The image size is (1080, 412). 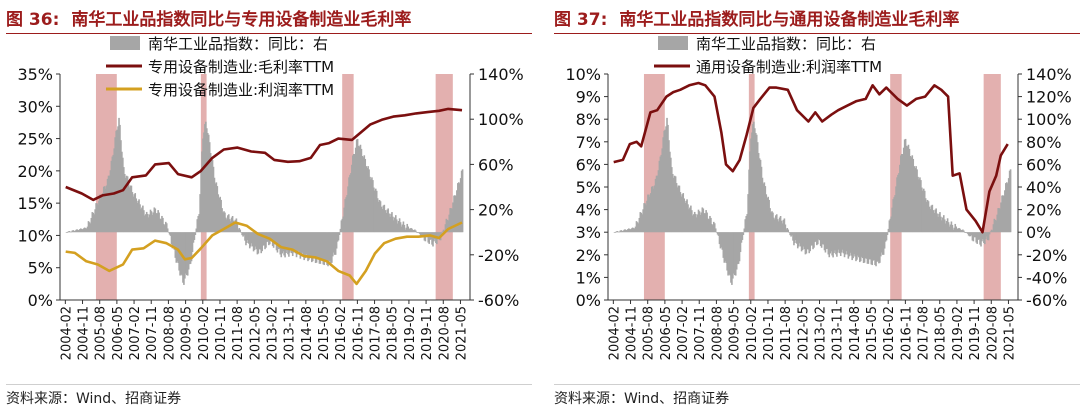 I want to click on x-tick-label: 2013-02, so click(x=272, y=333).